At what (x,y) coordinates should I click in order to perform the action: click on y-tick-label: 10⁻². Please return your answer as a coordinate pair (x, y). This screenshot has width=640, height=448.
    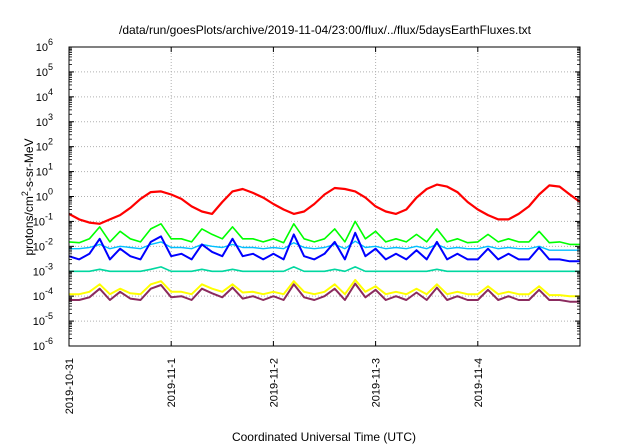
    Looking at the image, I should click on (43, 244).